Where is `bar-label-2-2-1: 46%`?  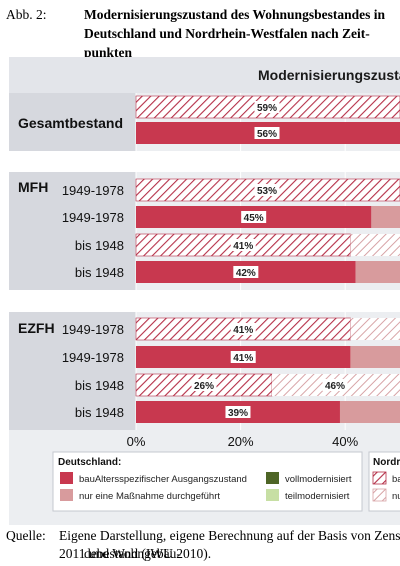
bar-label-2-2-1: 46% is located at coordinates (335, 386).